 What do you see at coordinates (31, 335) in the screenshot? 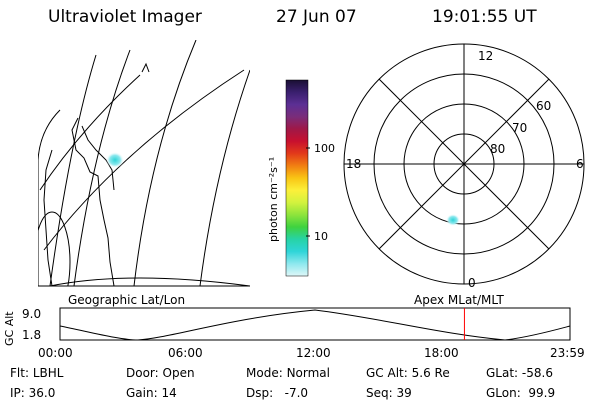
I see `altitude-ytick-1_8: 1.8` at bounding box center [31, 335].